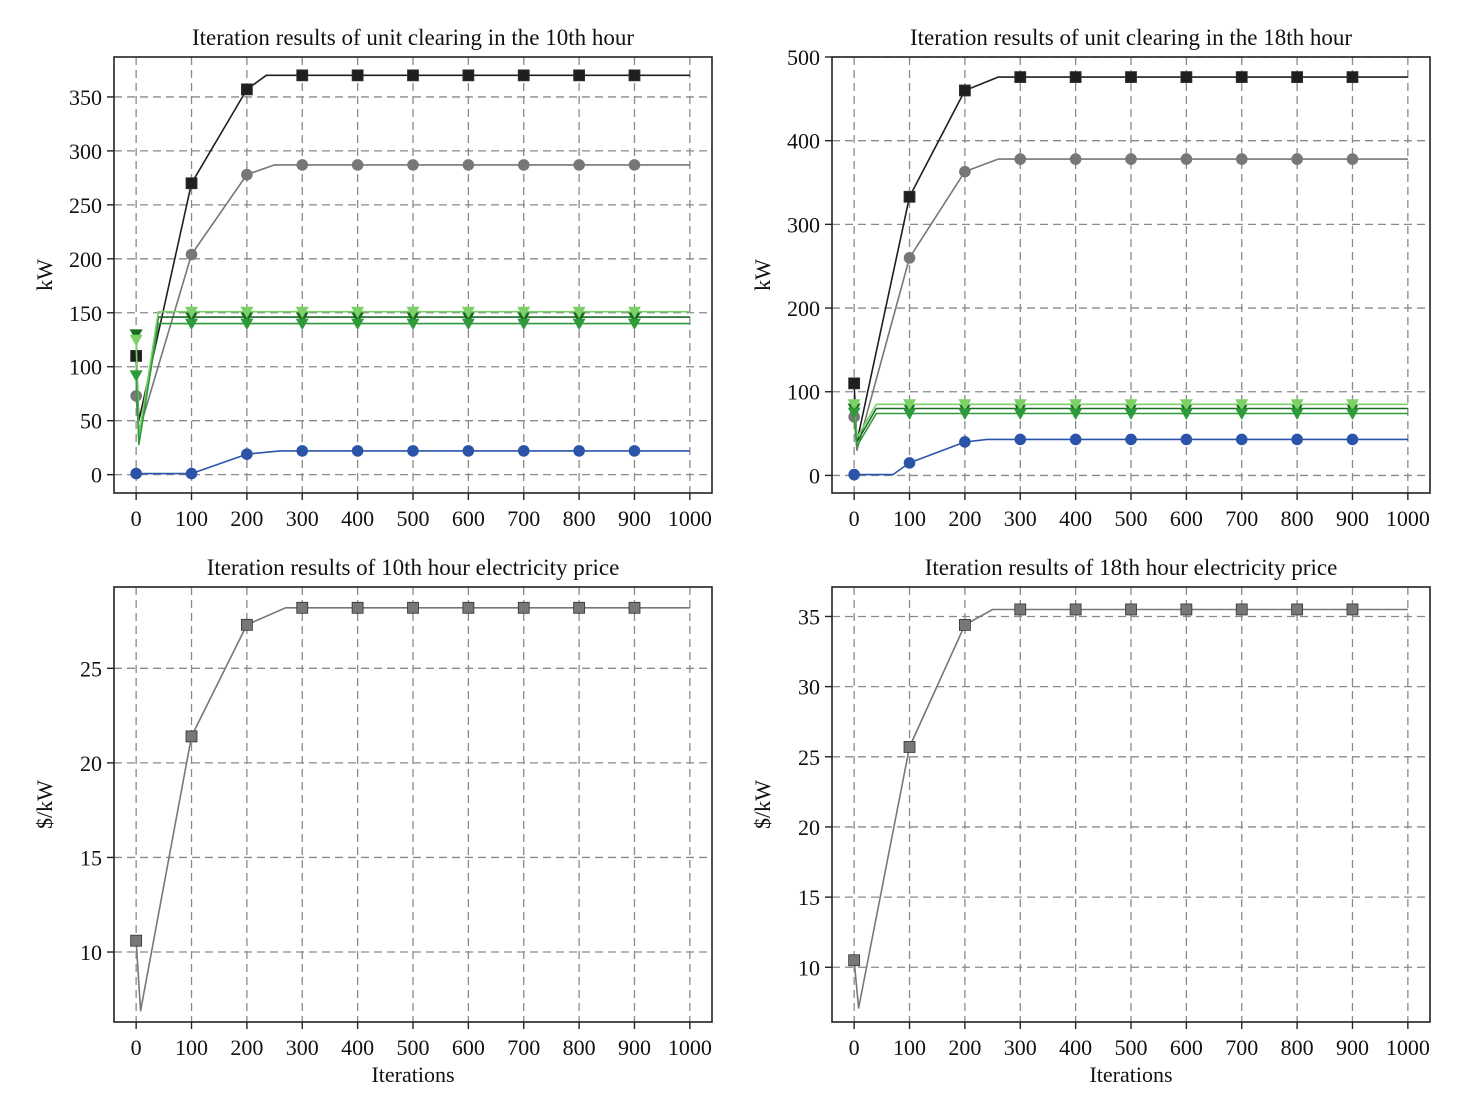 The width and height of the screenshot is (1464, 1105). I want to click on y-axis-label: kW, so click(44, 275).